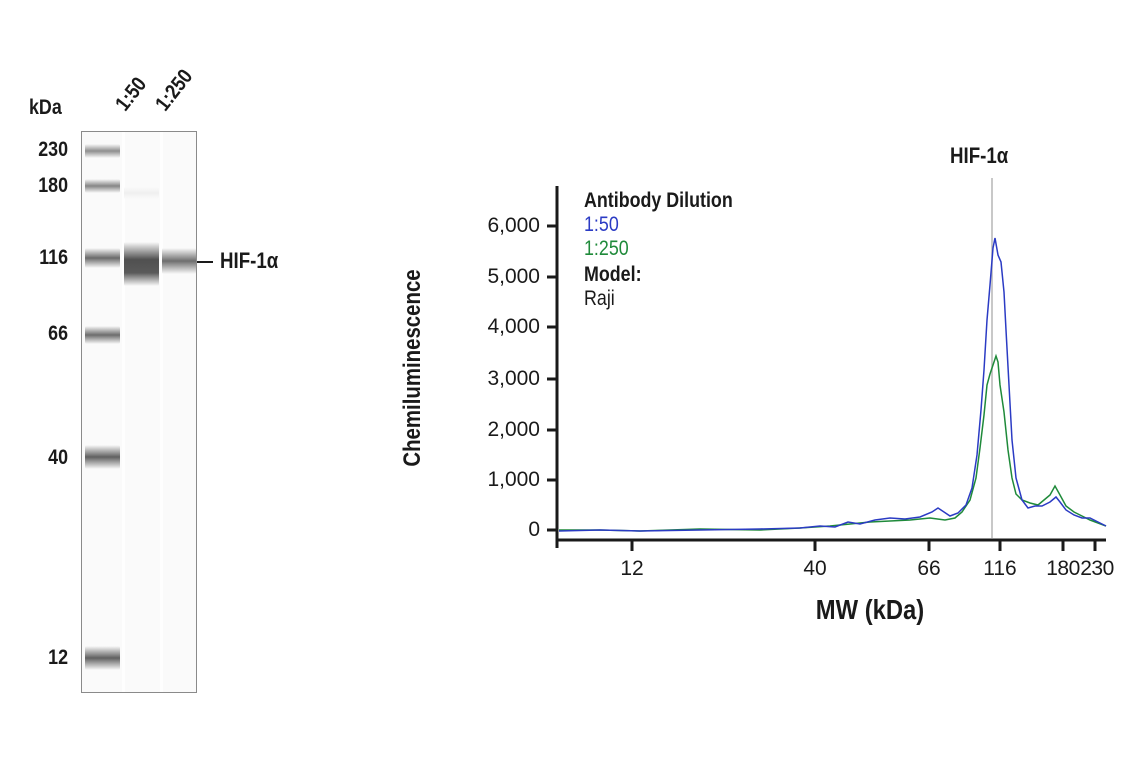 This screenshot has height=768, width=1141. Describe the element at coordinates (513, 326) in the screenshot. I see `y-tick-4000: 4,000` at that location.